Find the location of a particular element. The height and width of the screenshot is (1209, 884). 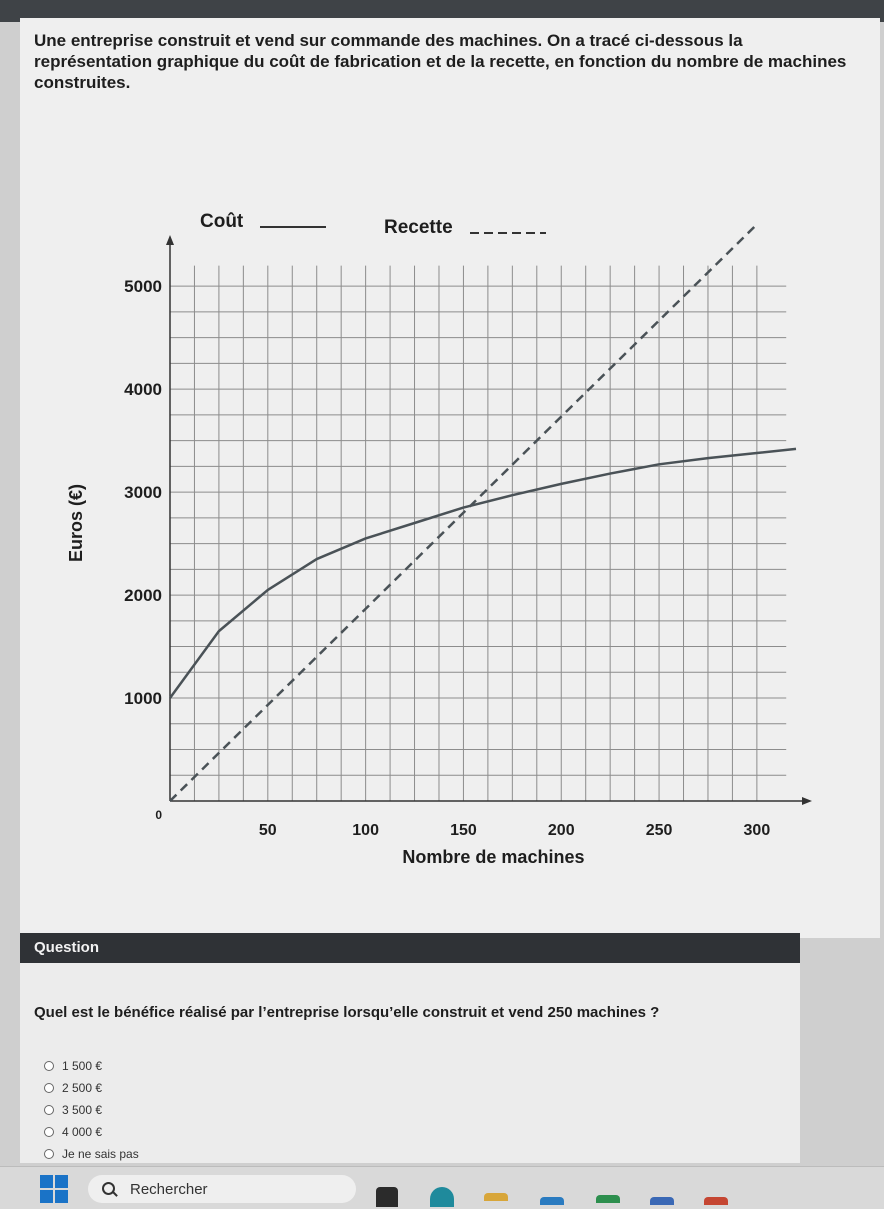

office-icon is located at coordinates (716, 1201).